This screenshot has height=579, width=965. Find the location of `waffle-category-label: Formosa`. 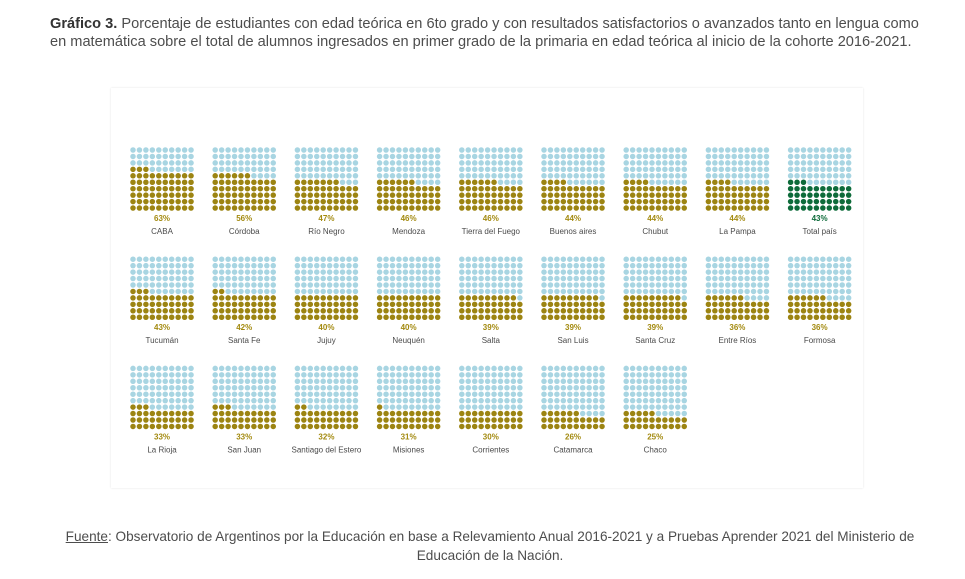

waffle-category-label: Formosa is located at coordinates (820, 340).